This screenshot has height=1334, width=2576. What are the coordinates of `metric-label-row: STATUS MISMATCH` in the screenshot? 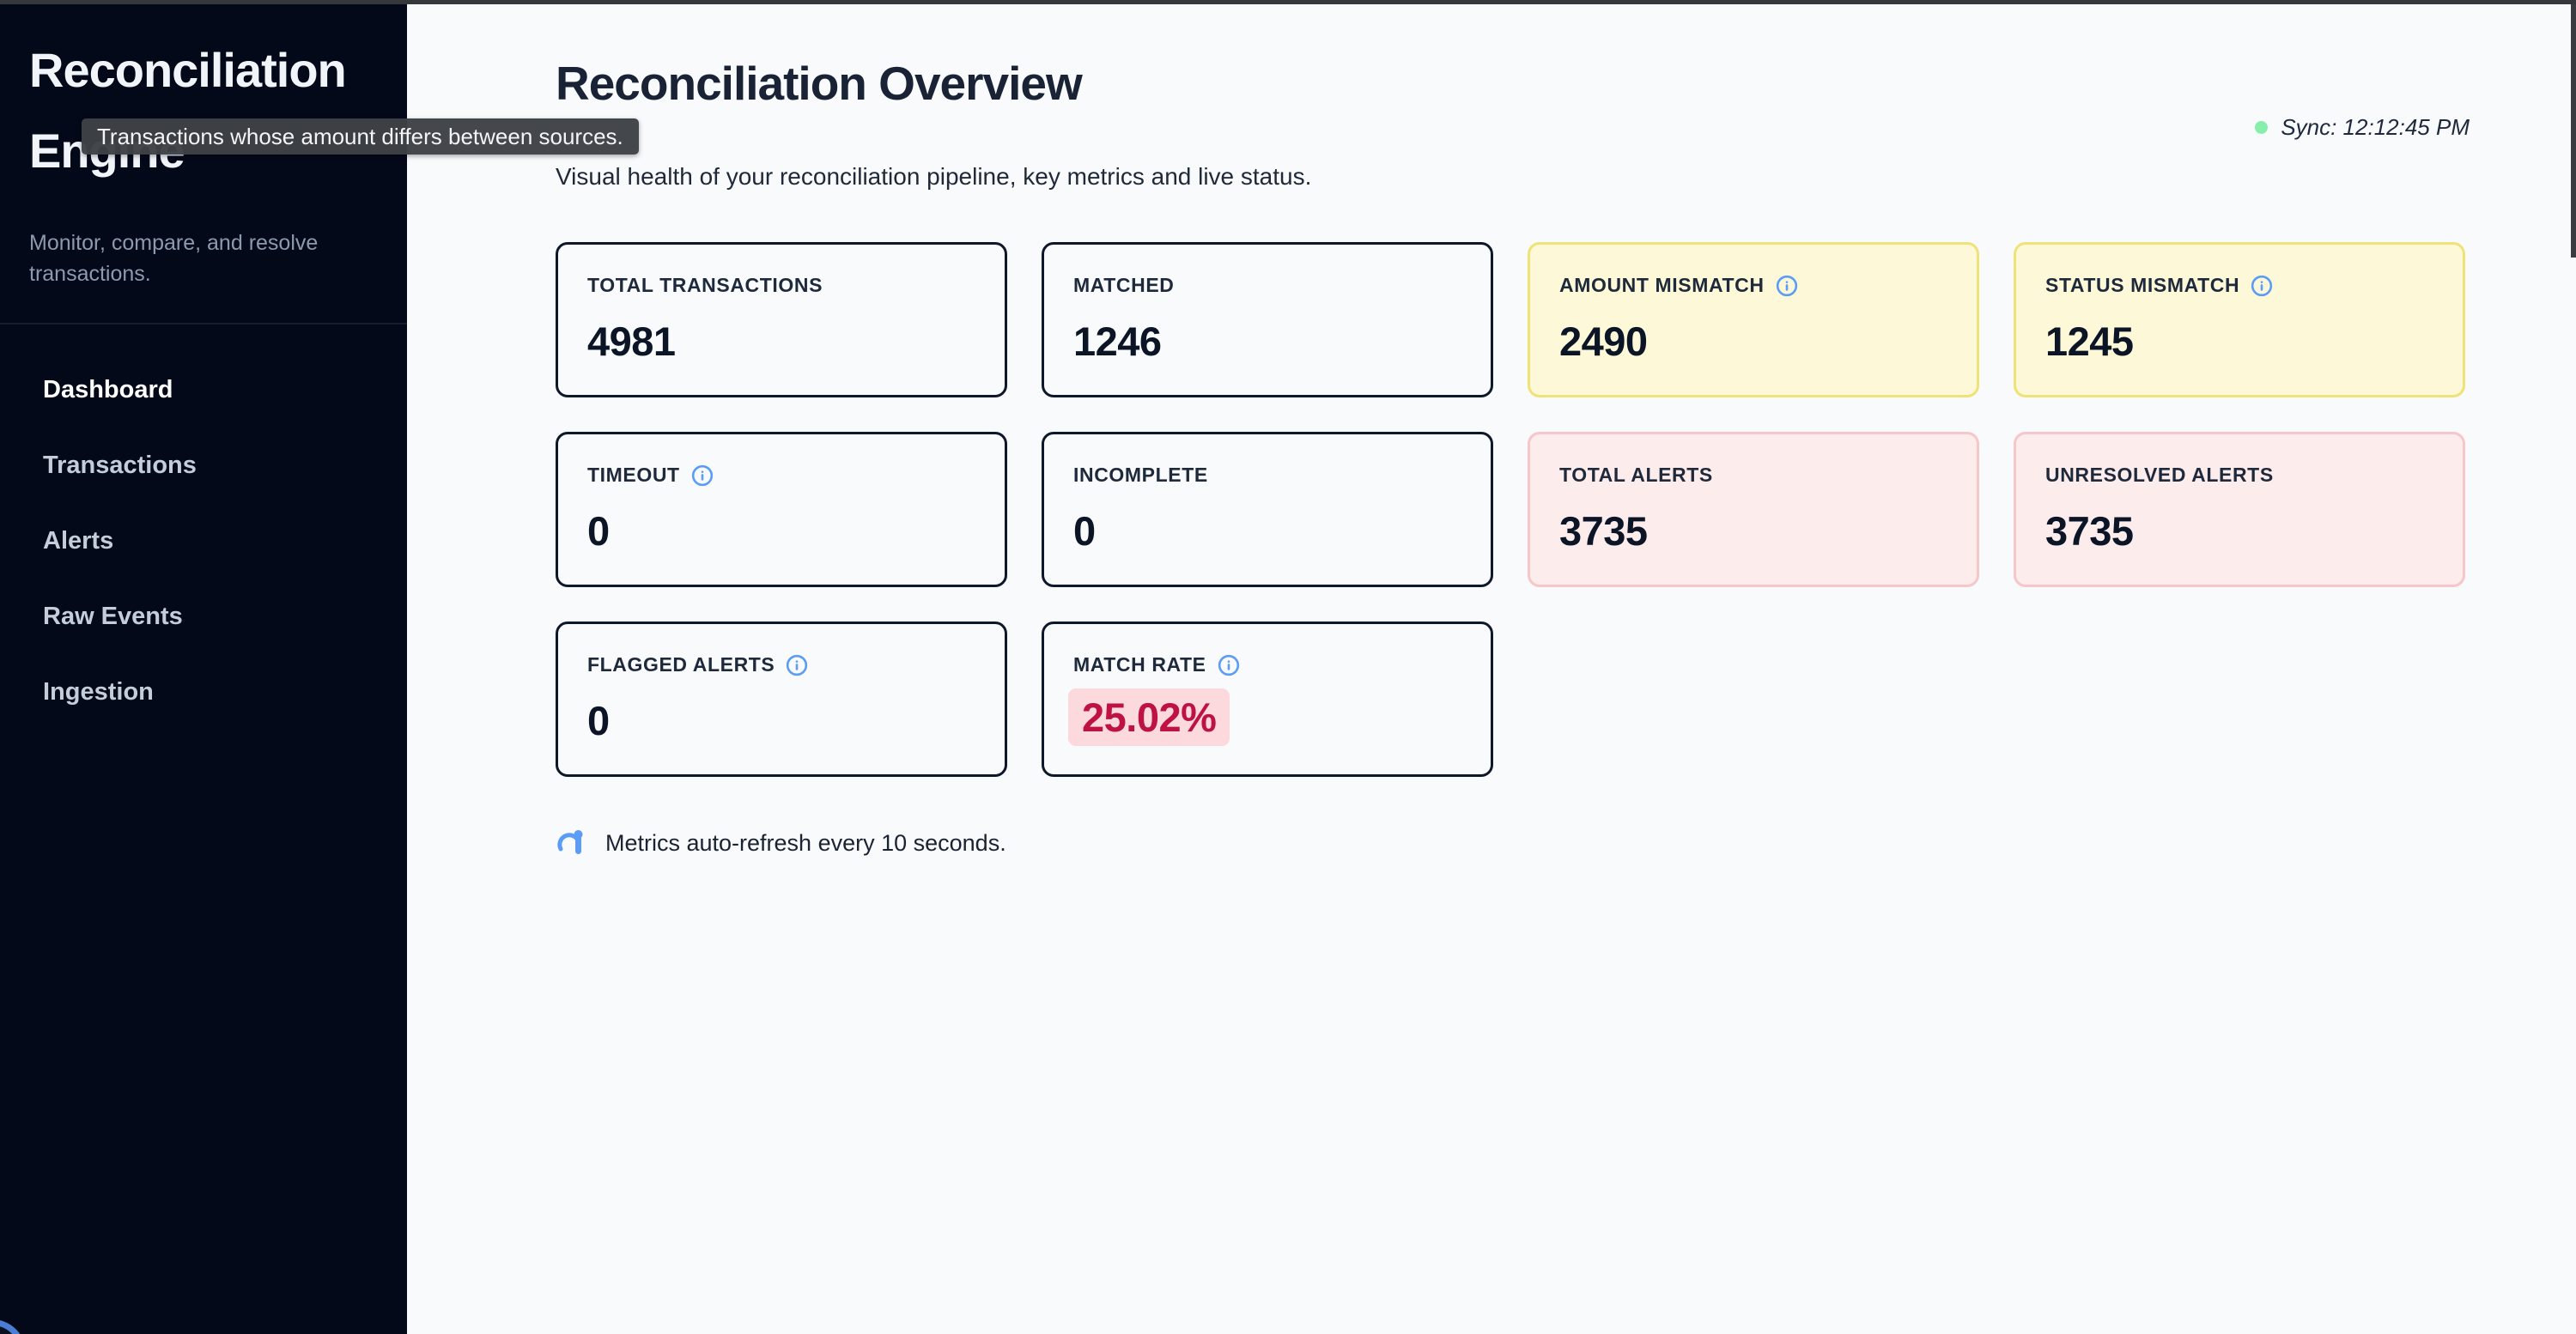 It's located at (2239, 285).